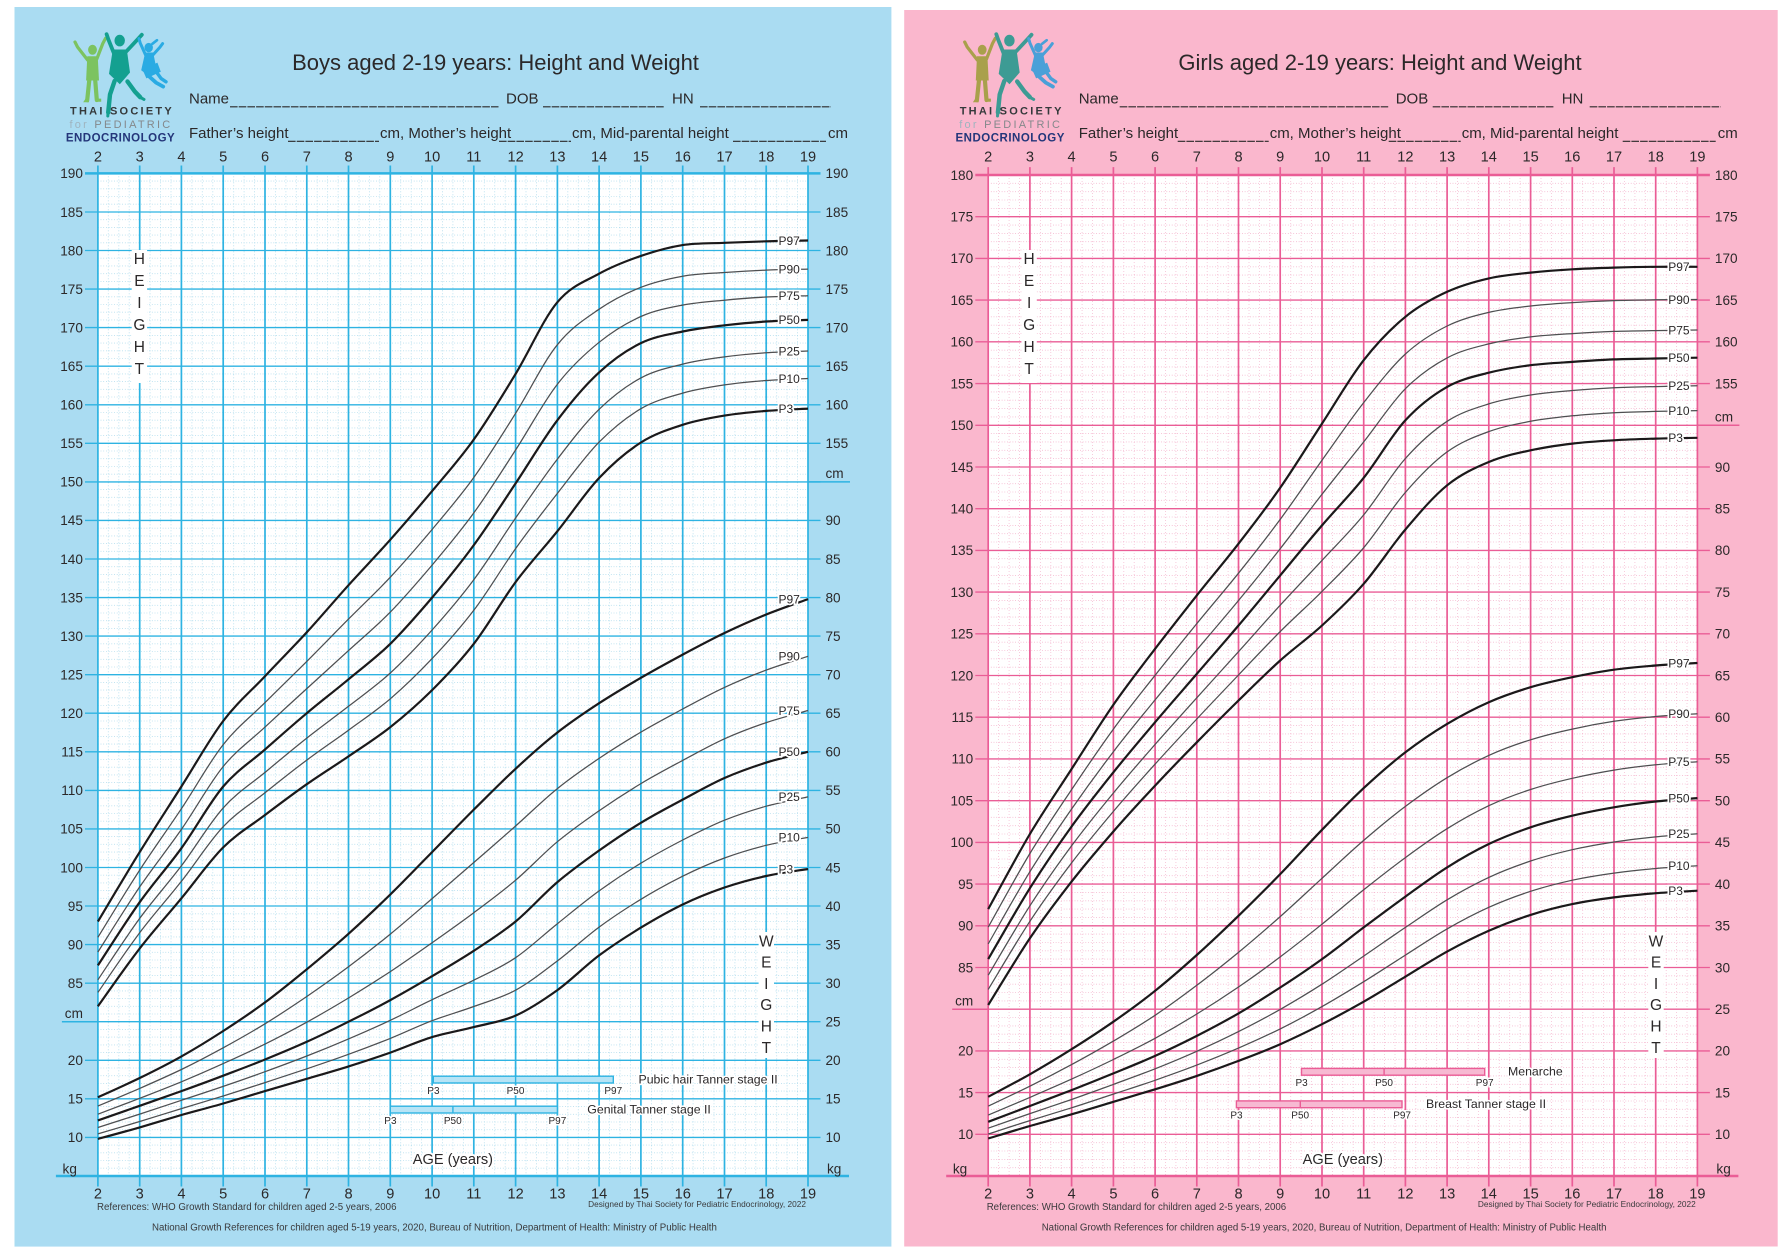  What do you see at coordinates (1722, 675) in the screenshot?
I see `svg-text: 65` at bounding box center [1722, 675].